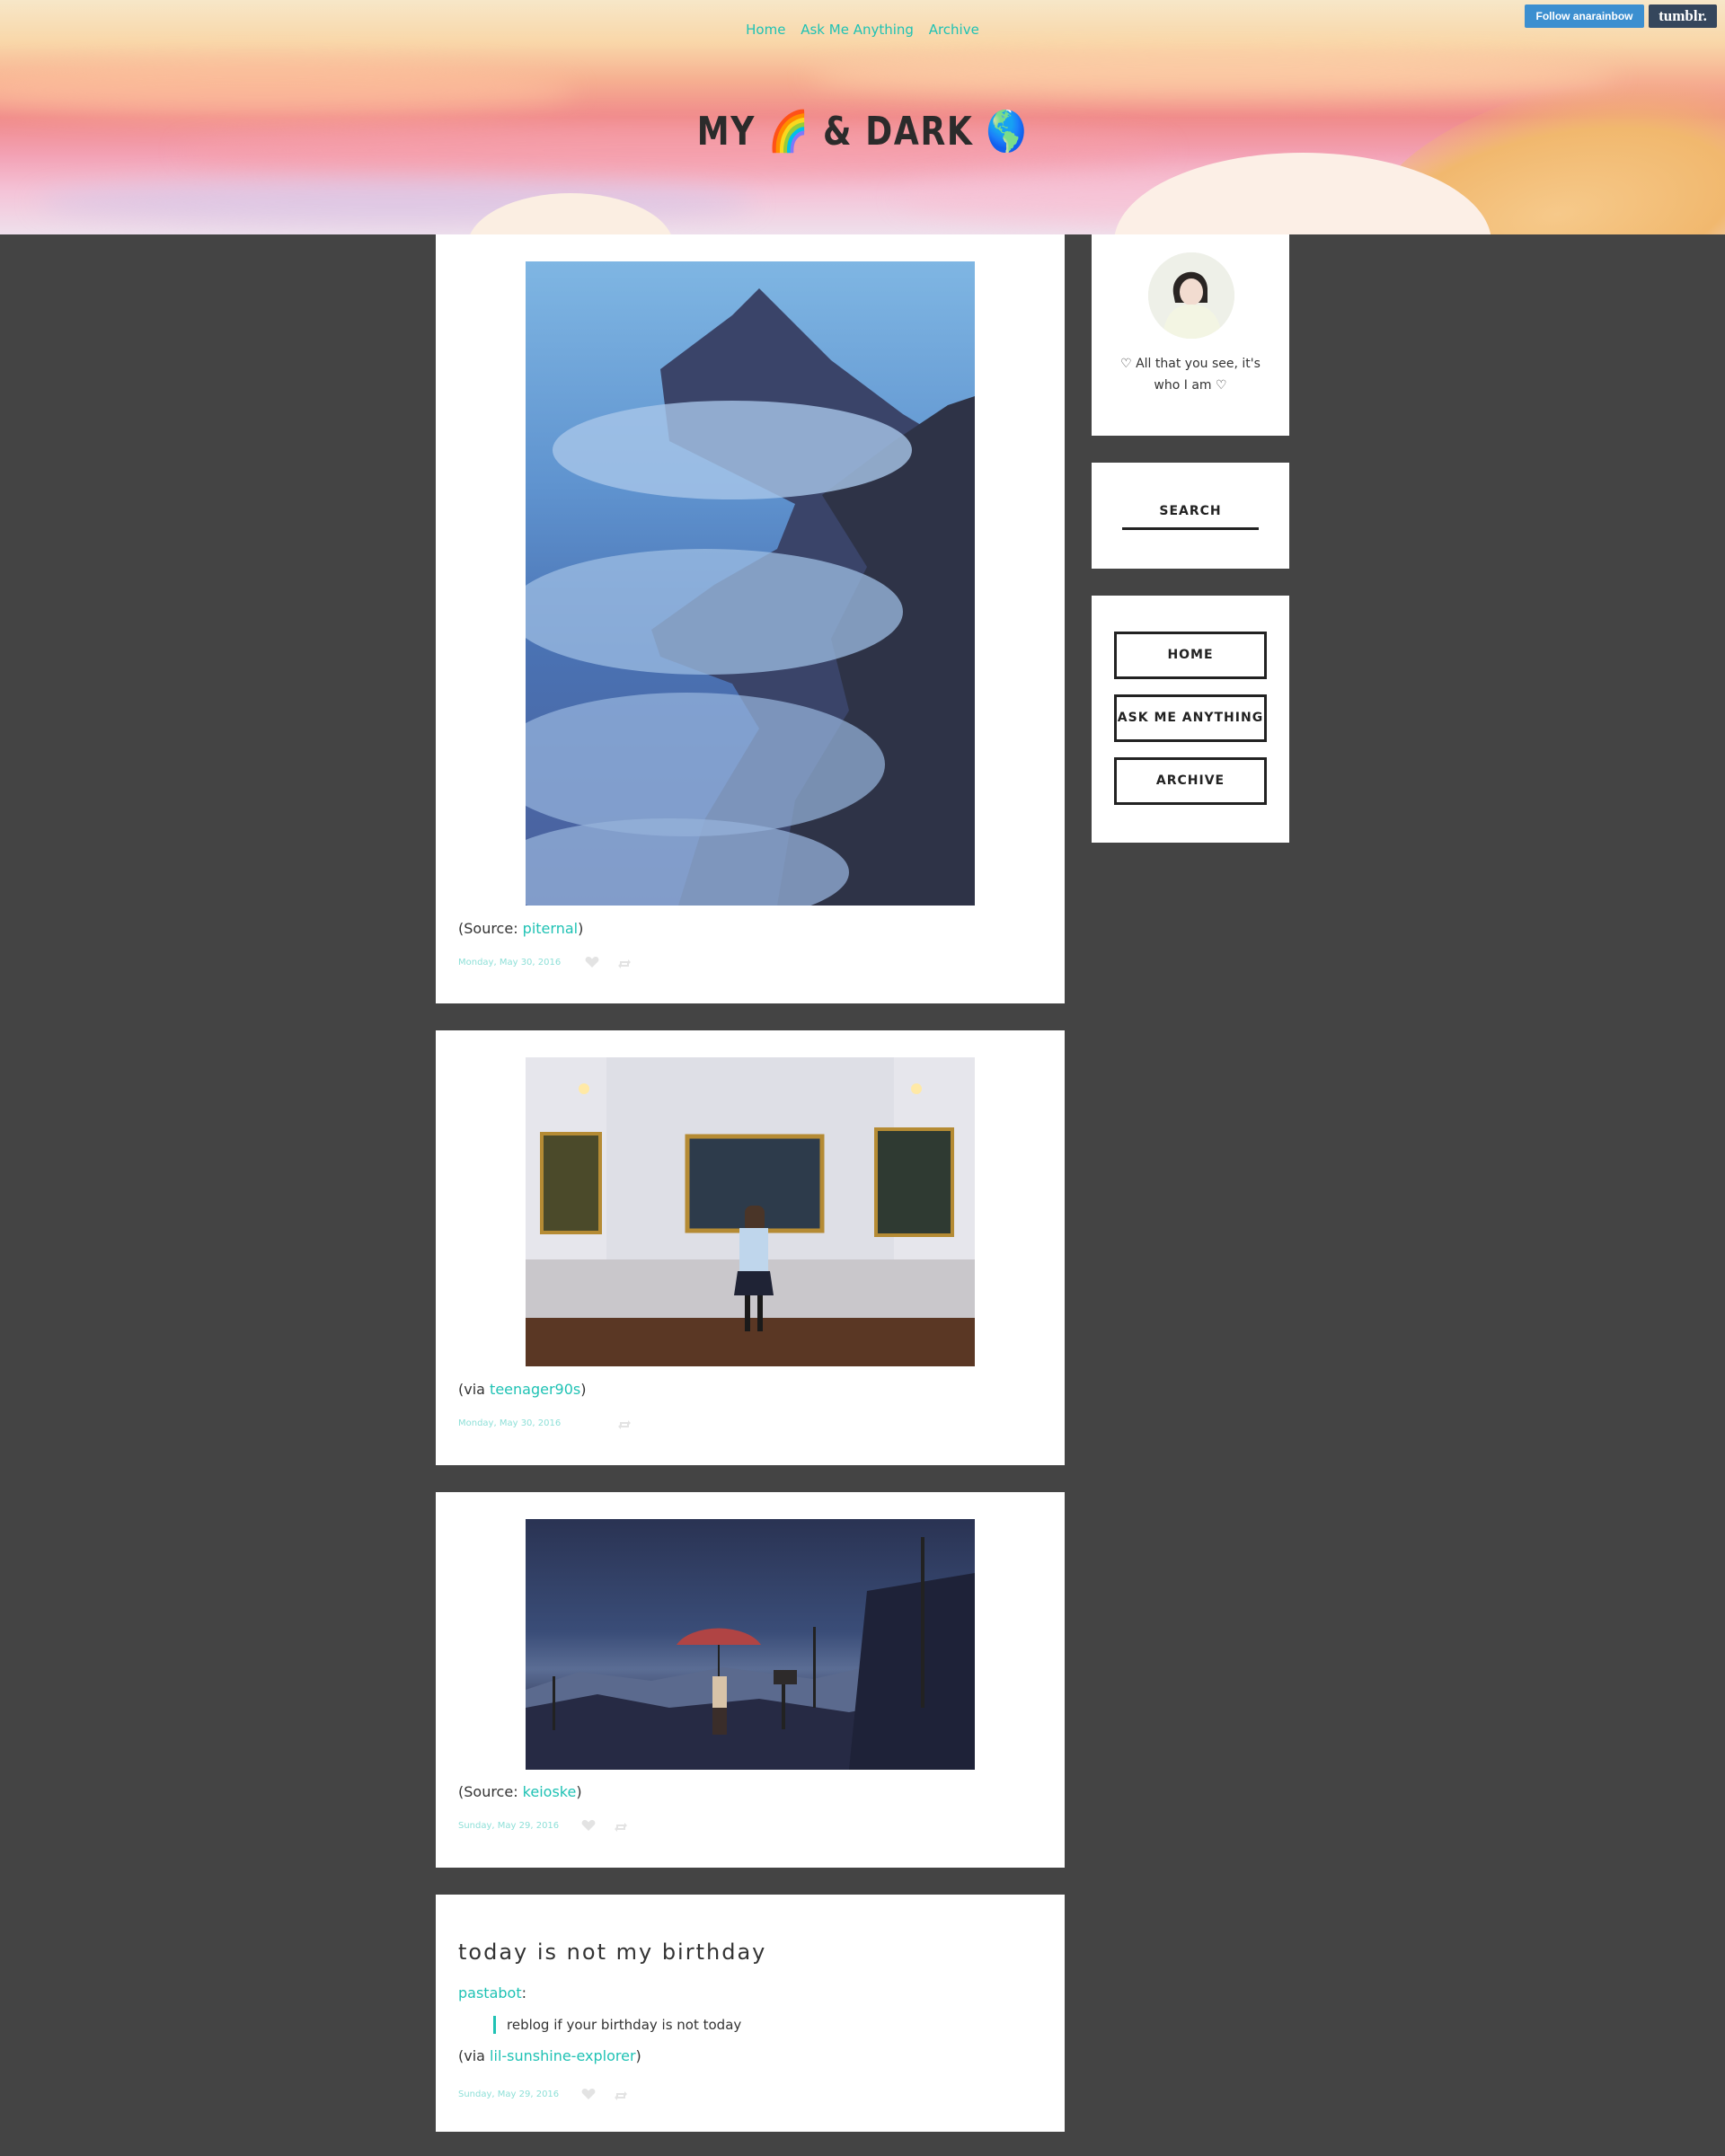 The height and width of the screenshot is (2156, 1725). I want to click on post-caption: (via teenager90s), so click(522, 1390).